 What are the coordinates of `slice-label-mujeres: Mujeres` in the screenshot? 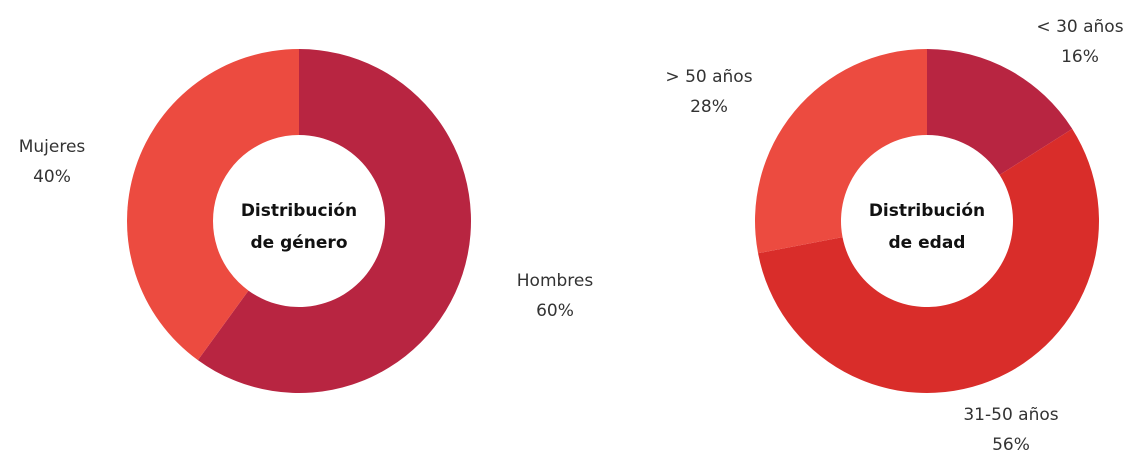 It's located at (52, 147).